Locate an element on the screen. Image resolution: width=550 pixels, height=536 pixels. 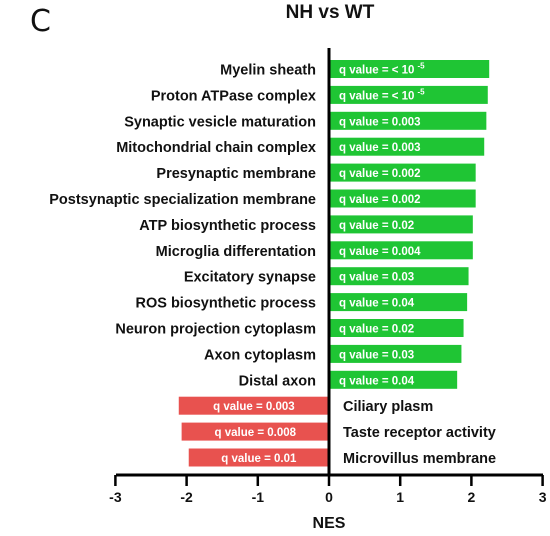
chart-title: NH vs WT is located at coordinates (330, 12).